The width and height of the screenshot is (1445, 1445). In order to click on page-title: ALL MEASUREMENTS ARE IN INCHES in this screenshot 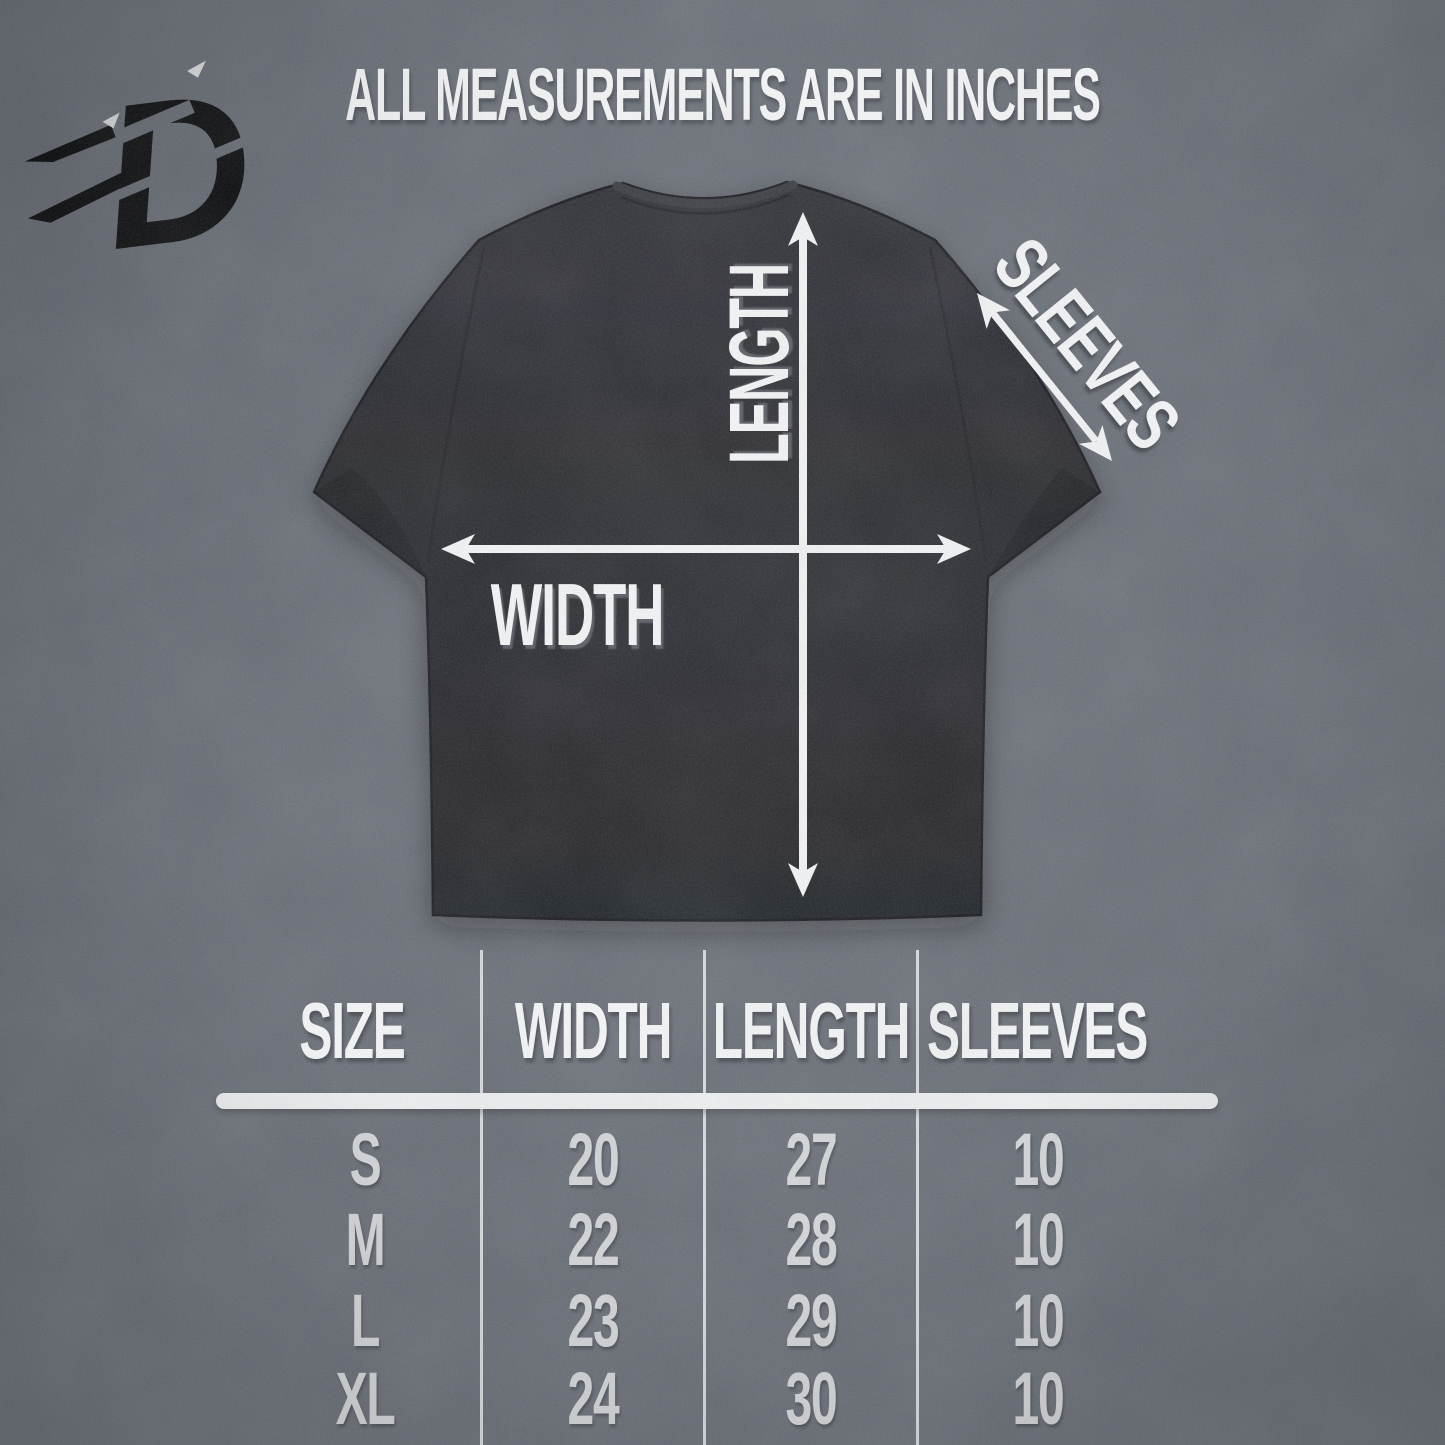, I will do `click(722, 95)`.